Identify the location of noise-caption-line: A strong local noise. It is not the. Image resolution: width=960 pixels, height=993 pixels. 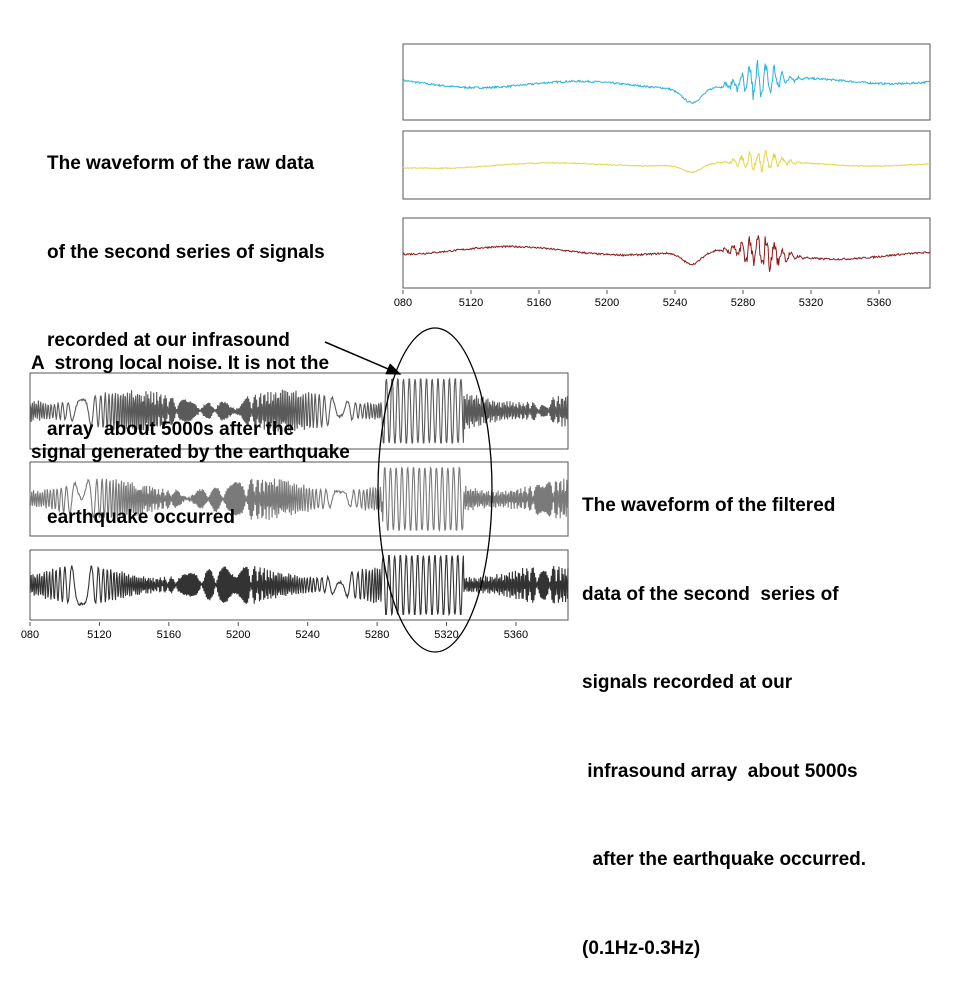
(180, 363).